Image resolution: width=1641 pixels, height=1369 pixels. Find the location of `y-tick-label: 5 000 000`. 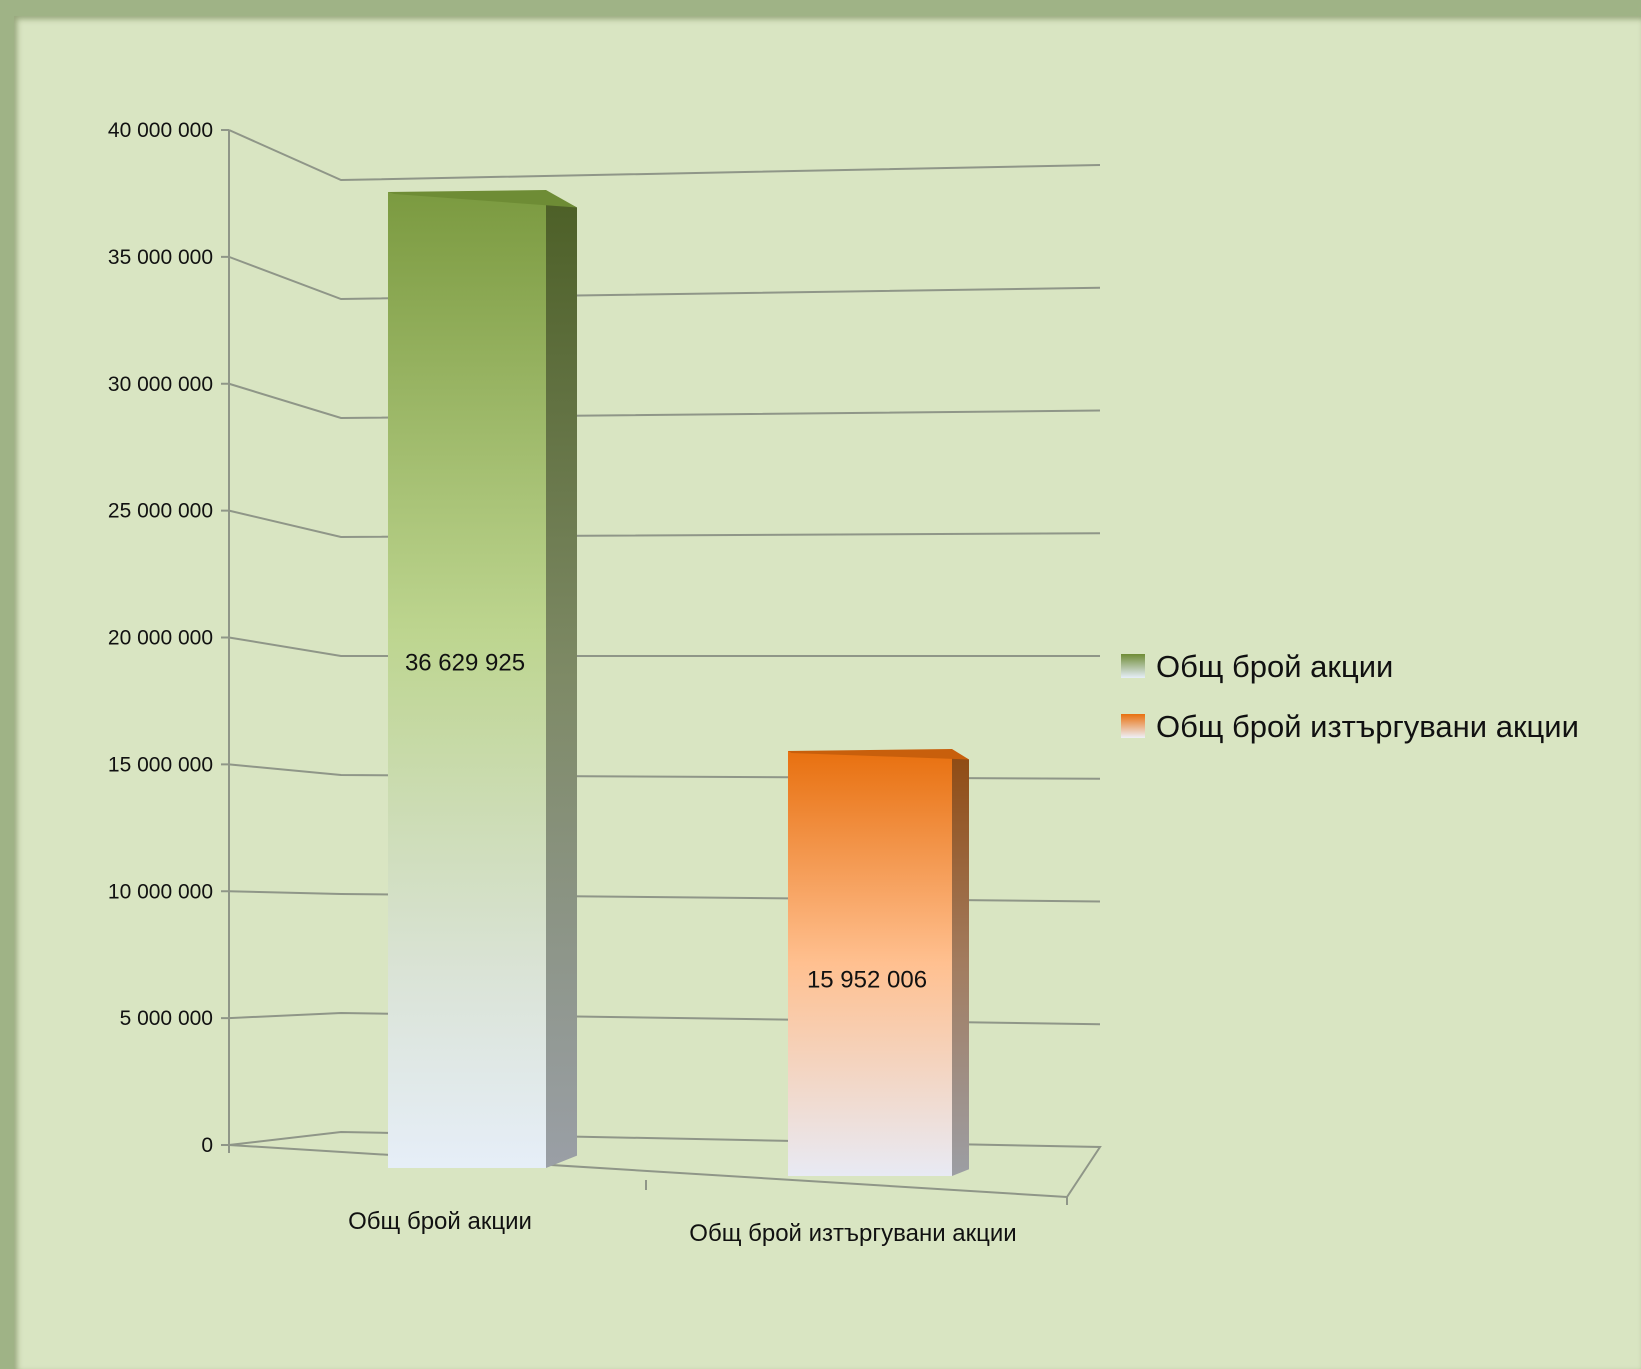

y-tick-label: 5 000 000 is located at coordinates (166, 1018).